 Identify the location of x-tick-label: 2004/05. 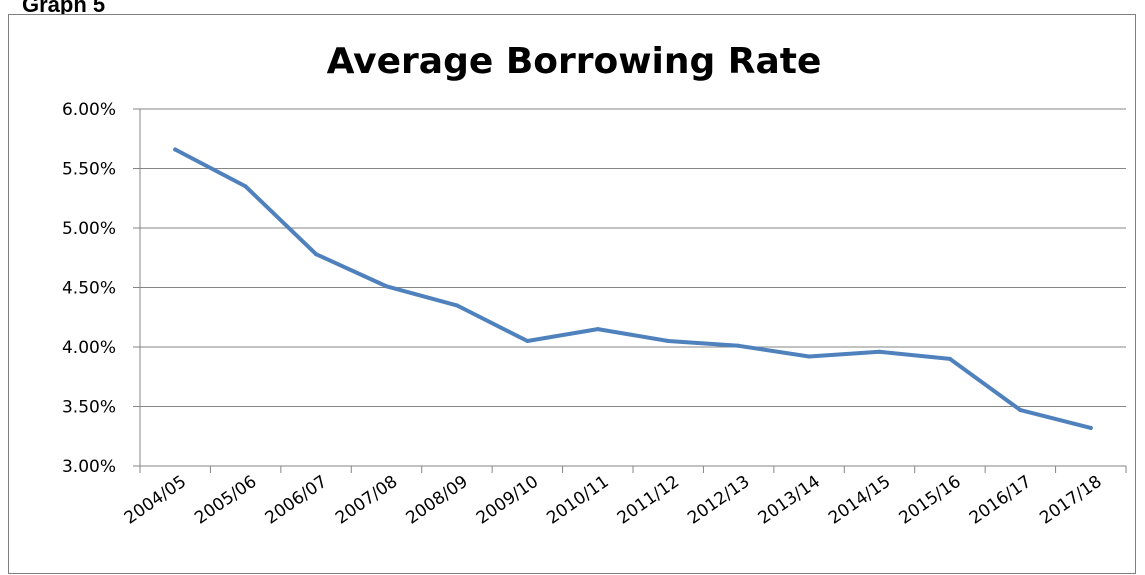
(155, 500).